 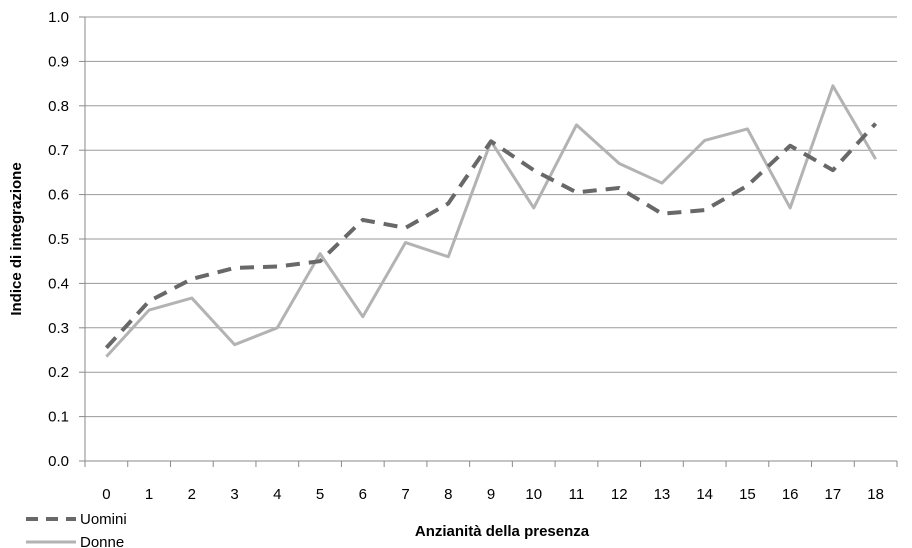 What do you see at coordinates (149, 494) in the screenshot?
I see `x-tick-label: 1` at bounding box center [149, 494].